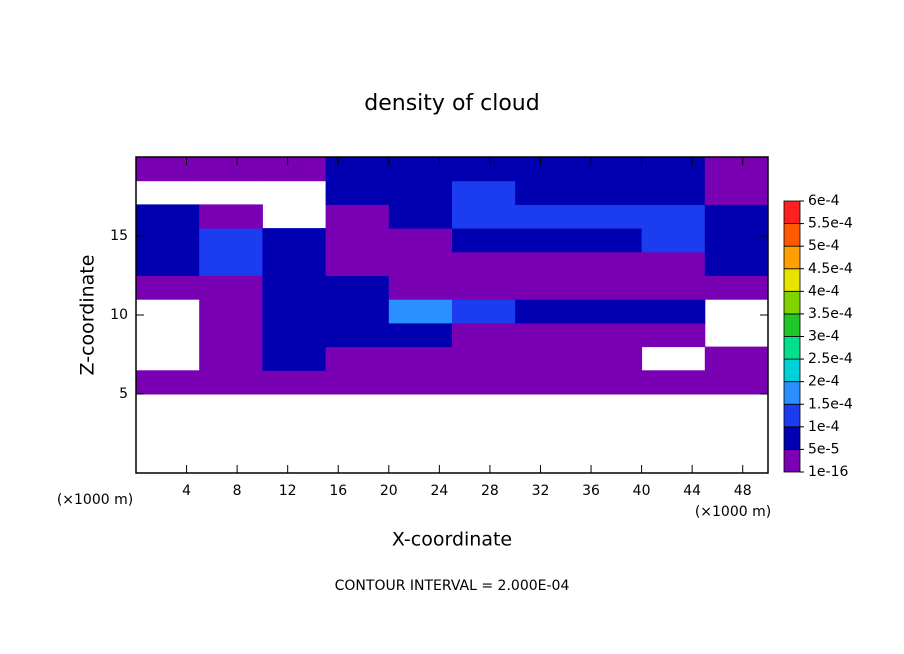  What do you see at coordinates (591, 491) in the screenshot?
I see `x-tick-label: 36` at bounding box center [591, 491].